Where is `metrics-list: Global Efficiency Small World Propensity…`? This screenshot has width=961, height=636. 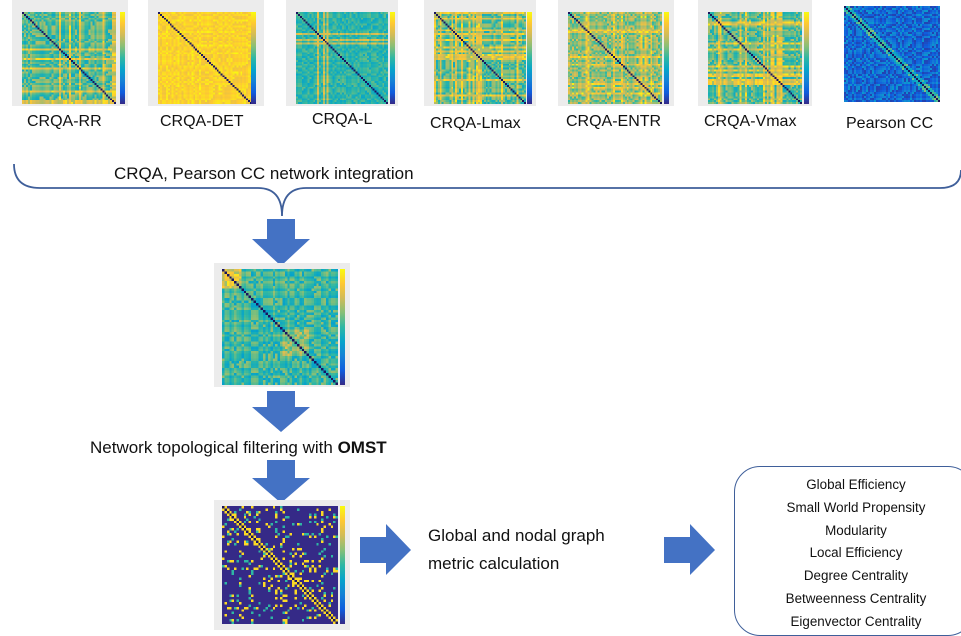 metrics-list: Global Efficiency Small World Propensity… is located at coordinates (856, 554).